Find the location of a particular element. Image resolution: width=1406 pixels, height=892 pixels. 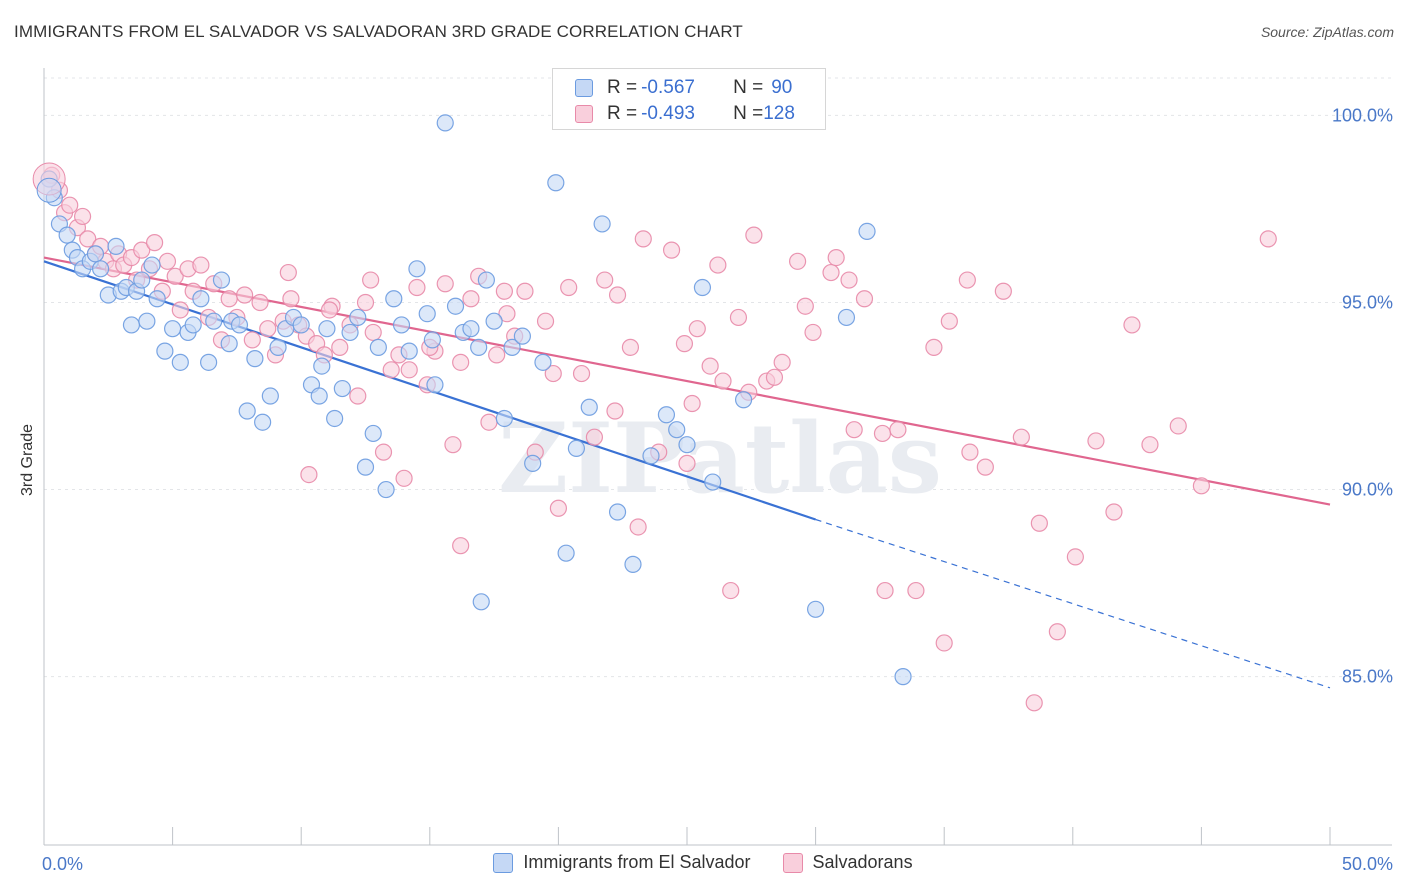

n-label: N = is located at coordinates (748, 87).